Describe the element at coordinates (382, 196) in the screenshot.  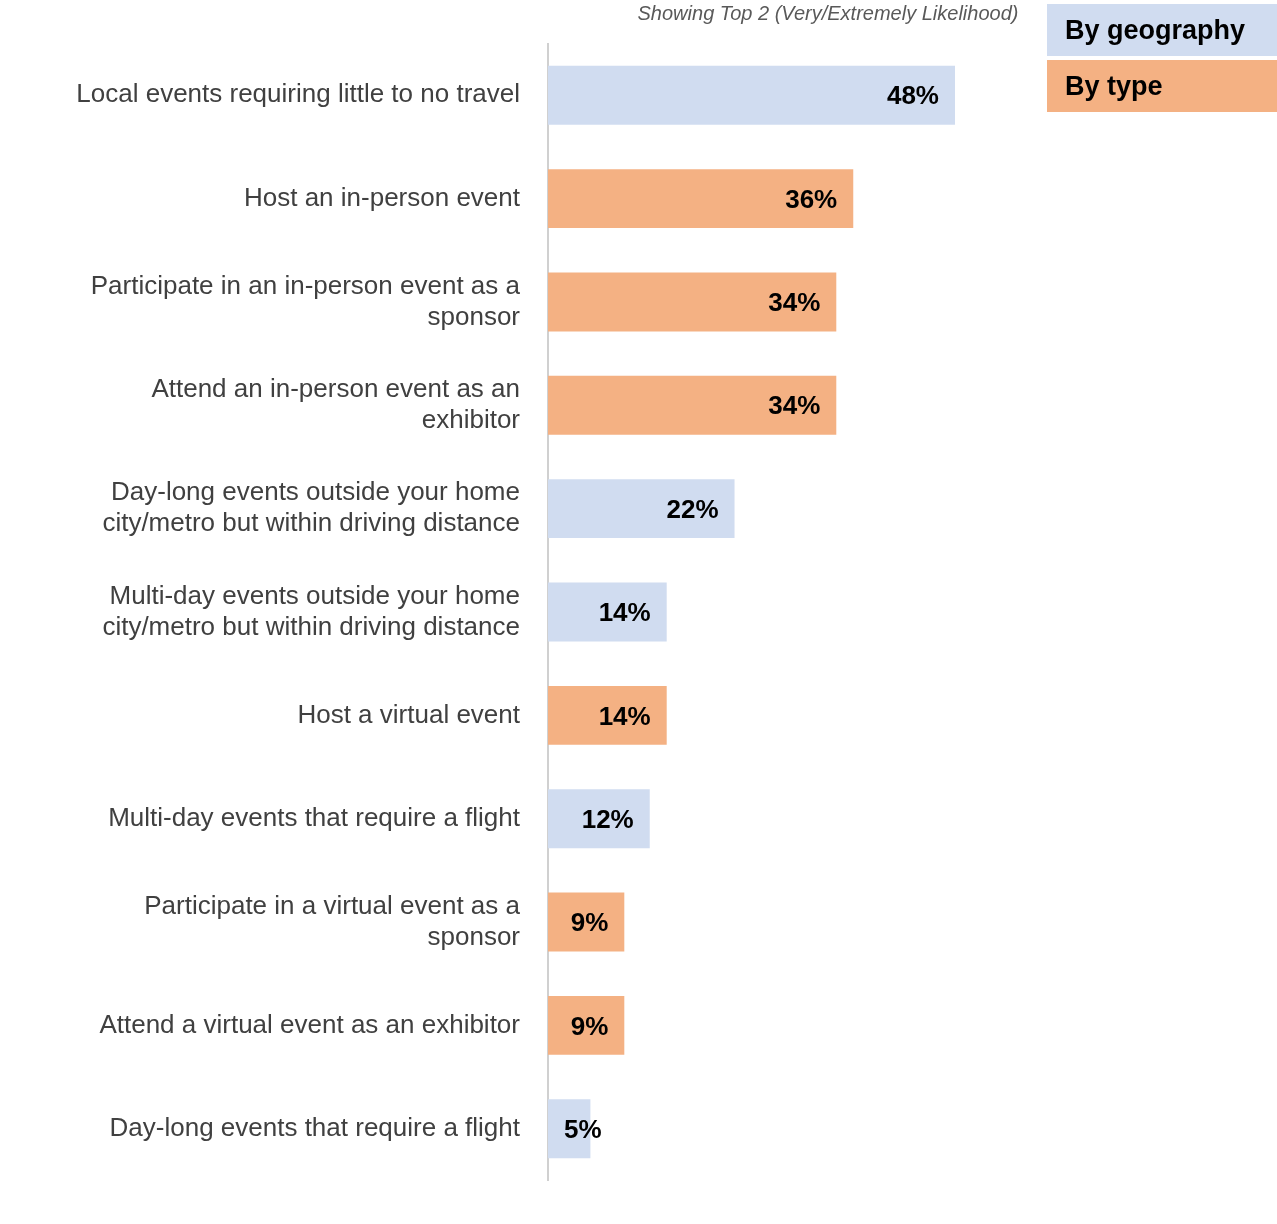
I see `y-tick-label: Host an in-person event` at that location.